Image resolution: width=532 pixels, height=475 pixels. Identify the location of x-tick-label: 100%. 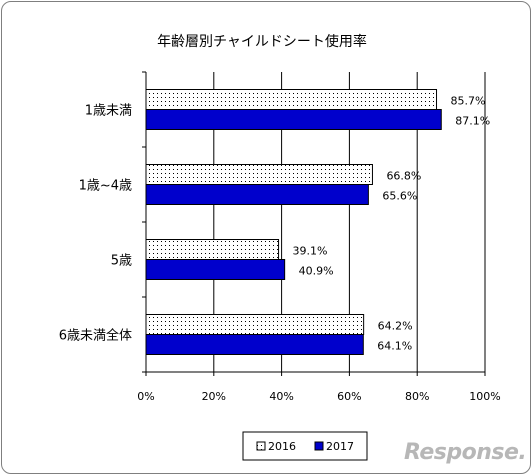
(484, 396).